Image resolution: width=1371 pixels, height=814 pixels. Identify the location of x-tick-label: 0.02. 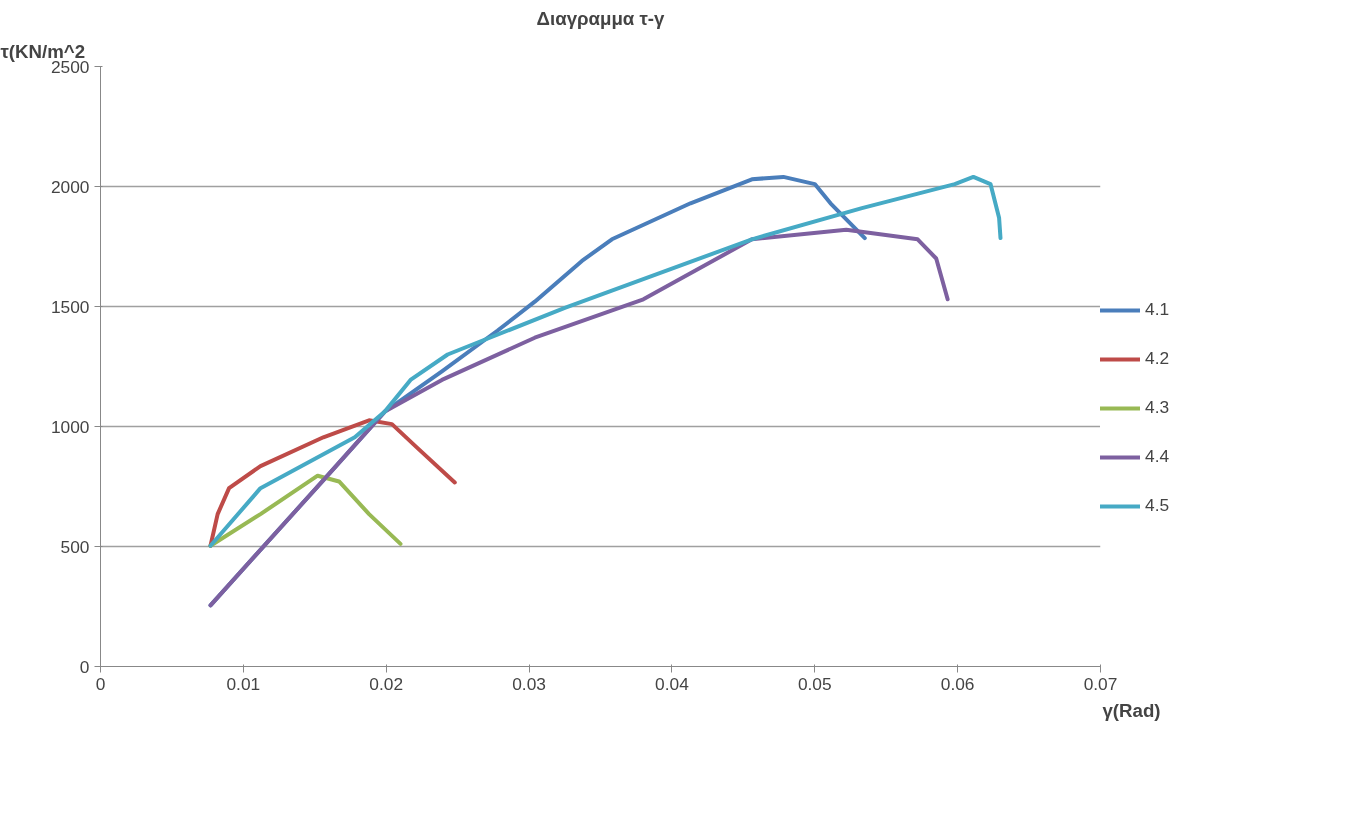
(386, 683).